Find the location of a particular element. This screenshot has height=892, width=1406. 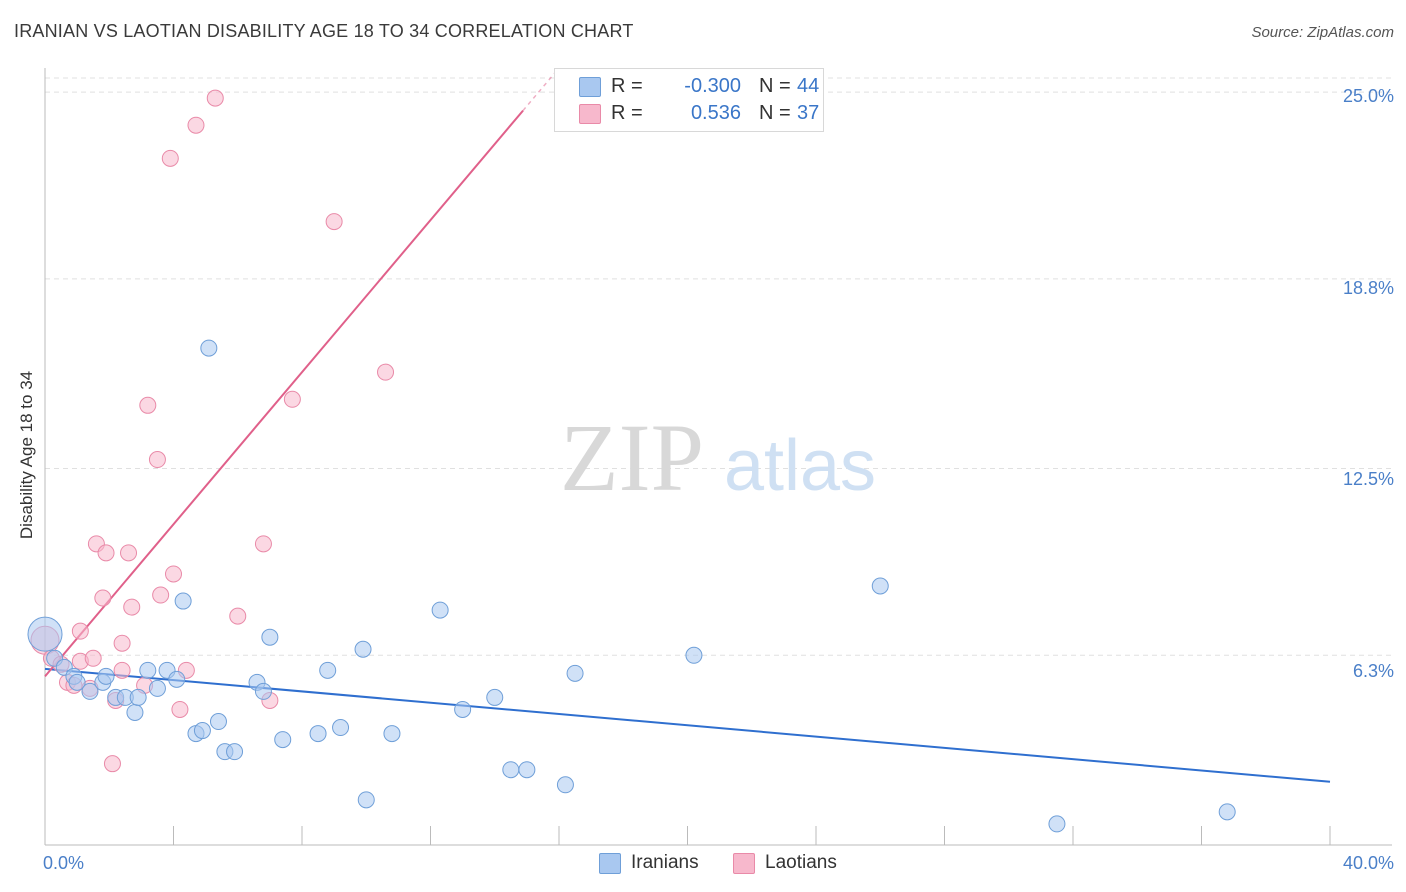

laotians-legend-label: Laotians is located at coordinates (801, 862).